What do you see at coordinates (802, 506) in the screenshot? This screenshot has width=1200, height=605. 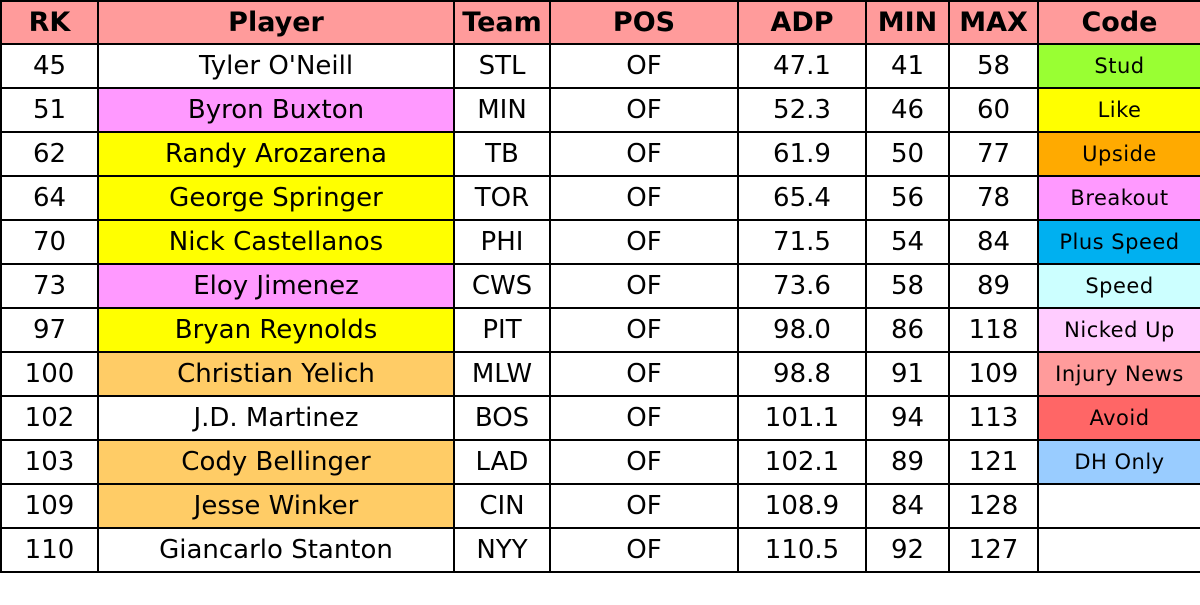 I see `cell-adp: 108.9` at bounding box center [802, 506].